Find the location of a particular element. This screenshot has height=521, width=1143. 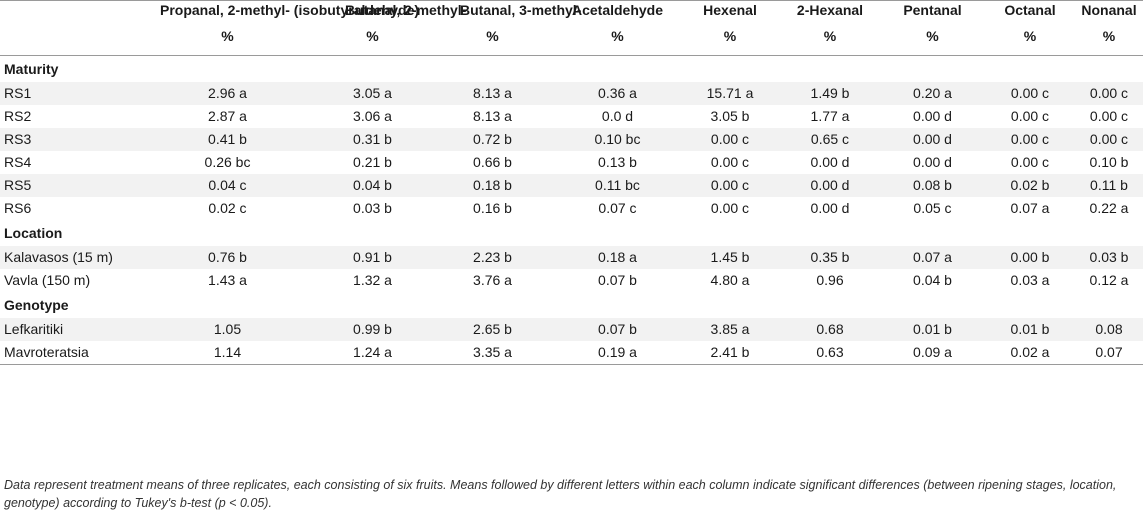

table-cell: 3.76 a is located at coordinates (492, 280).